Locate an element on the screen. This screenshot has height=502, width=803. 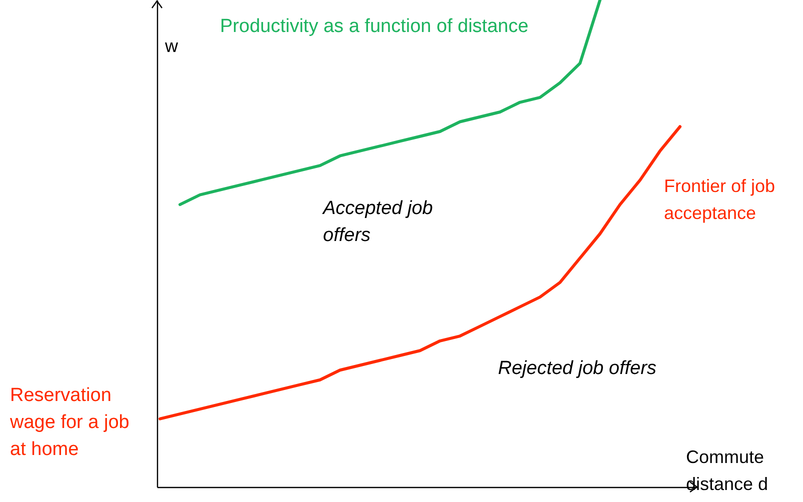
text: Reservation wage for a job at home is located at coordinates (69, 422).